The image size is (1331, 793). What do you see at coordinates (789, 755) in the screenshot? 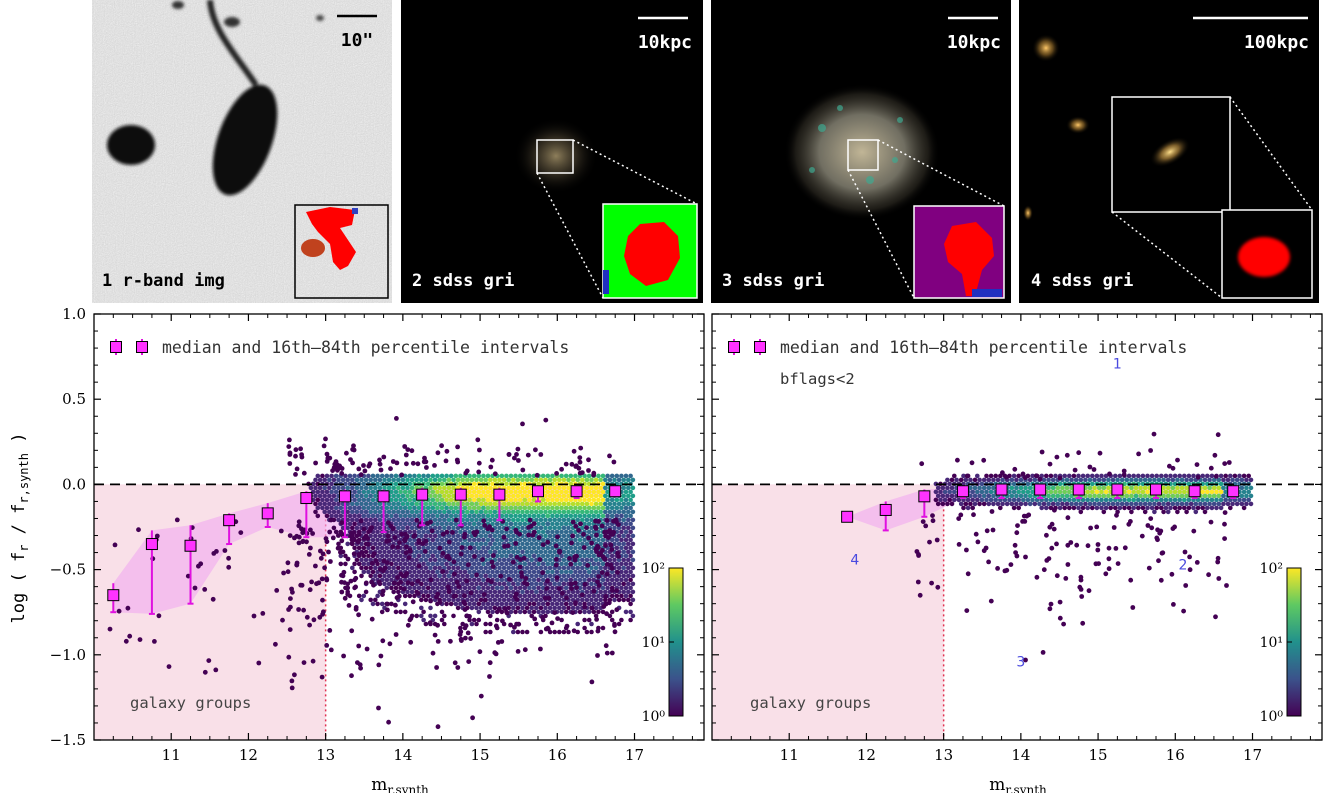
I see `x-tick-label: 11` at bounding box center [789, 755].